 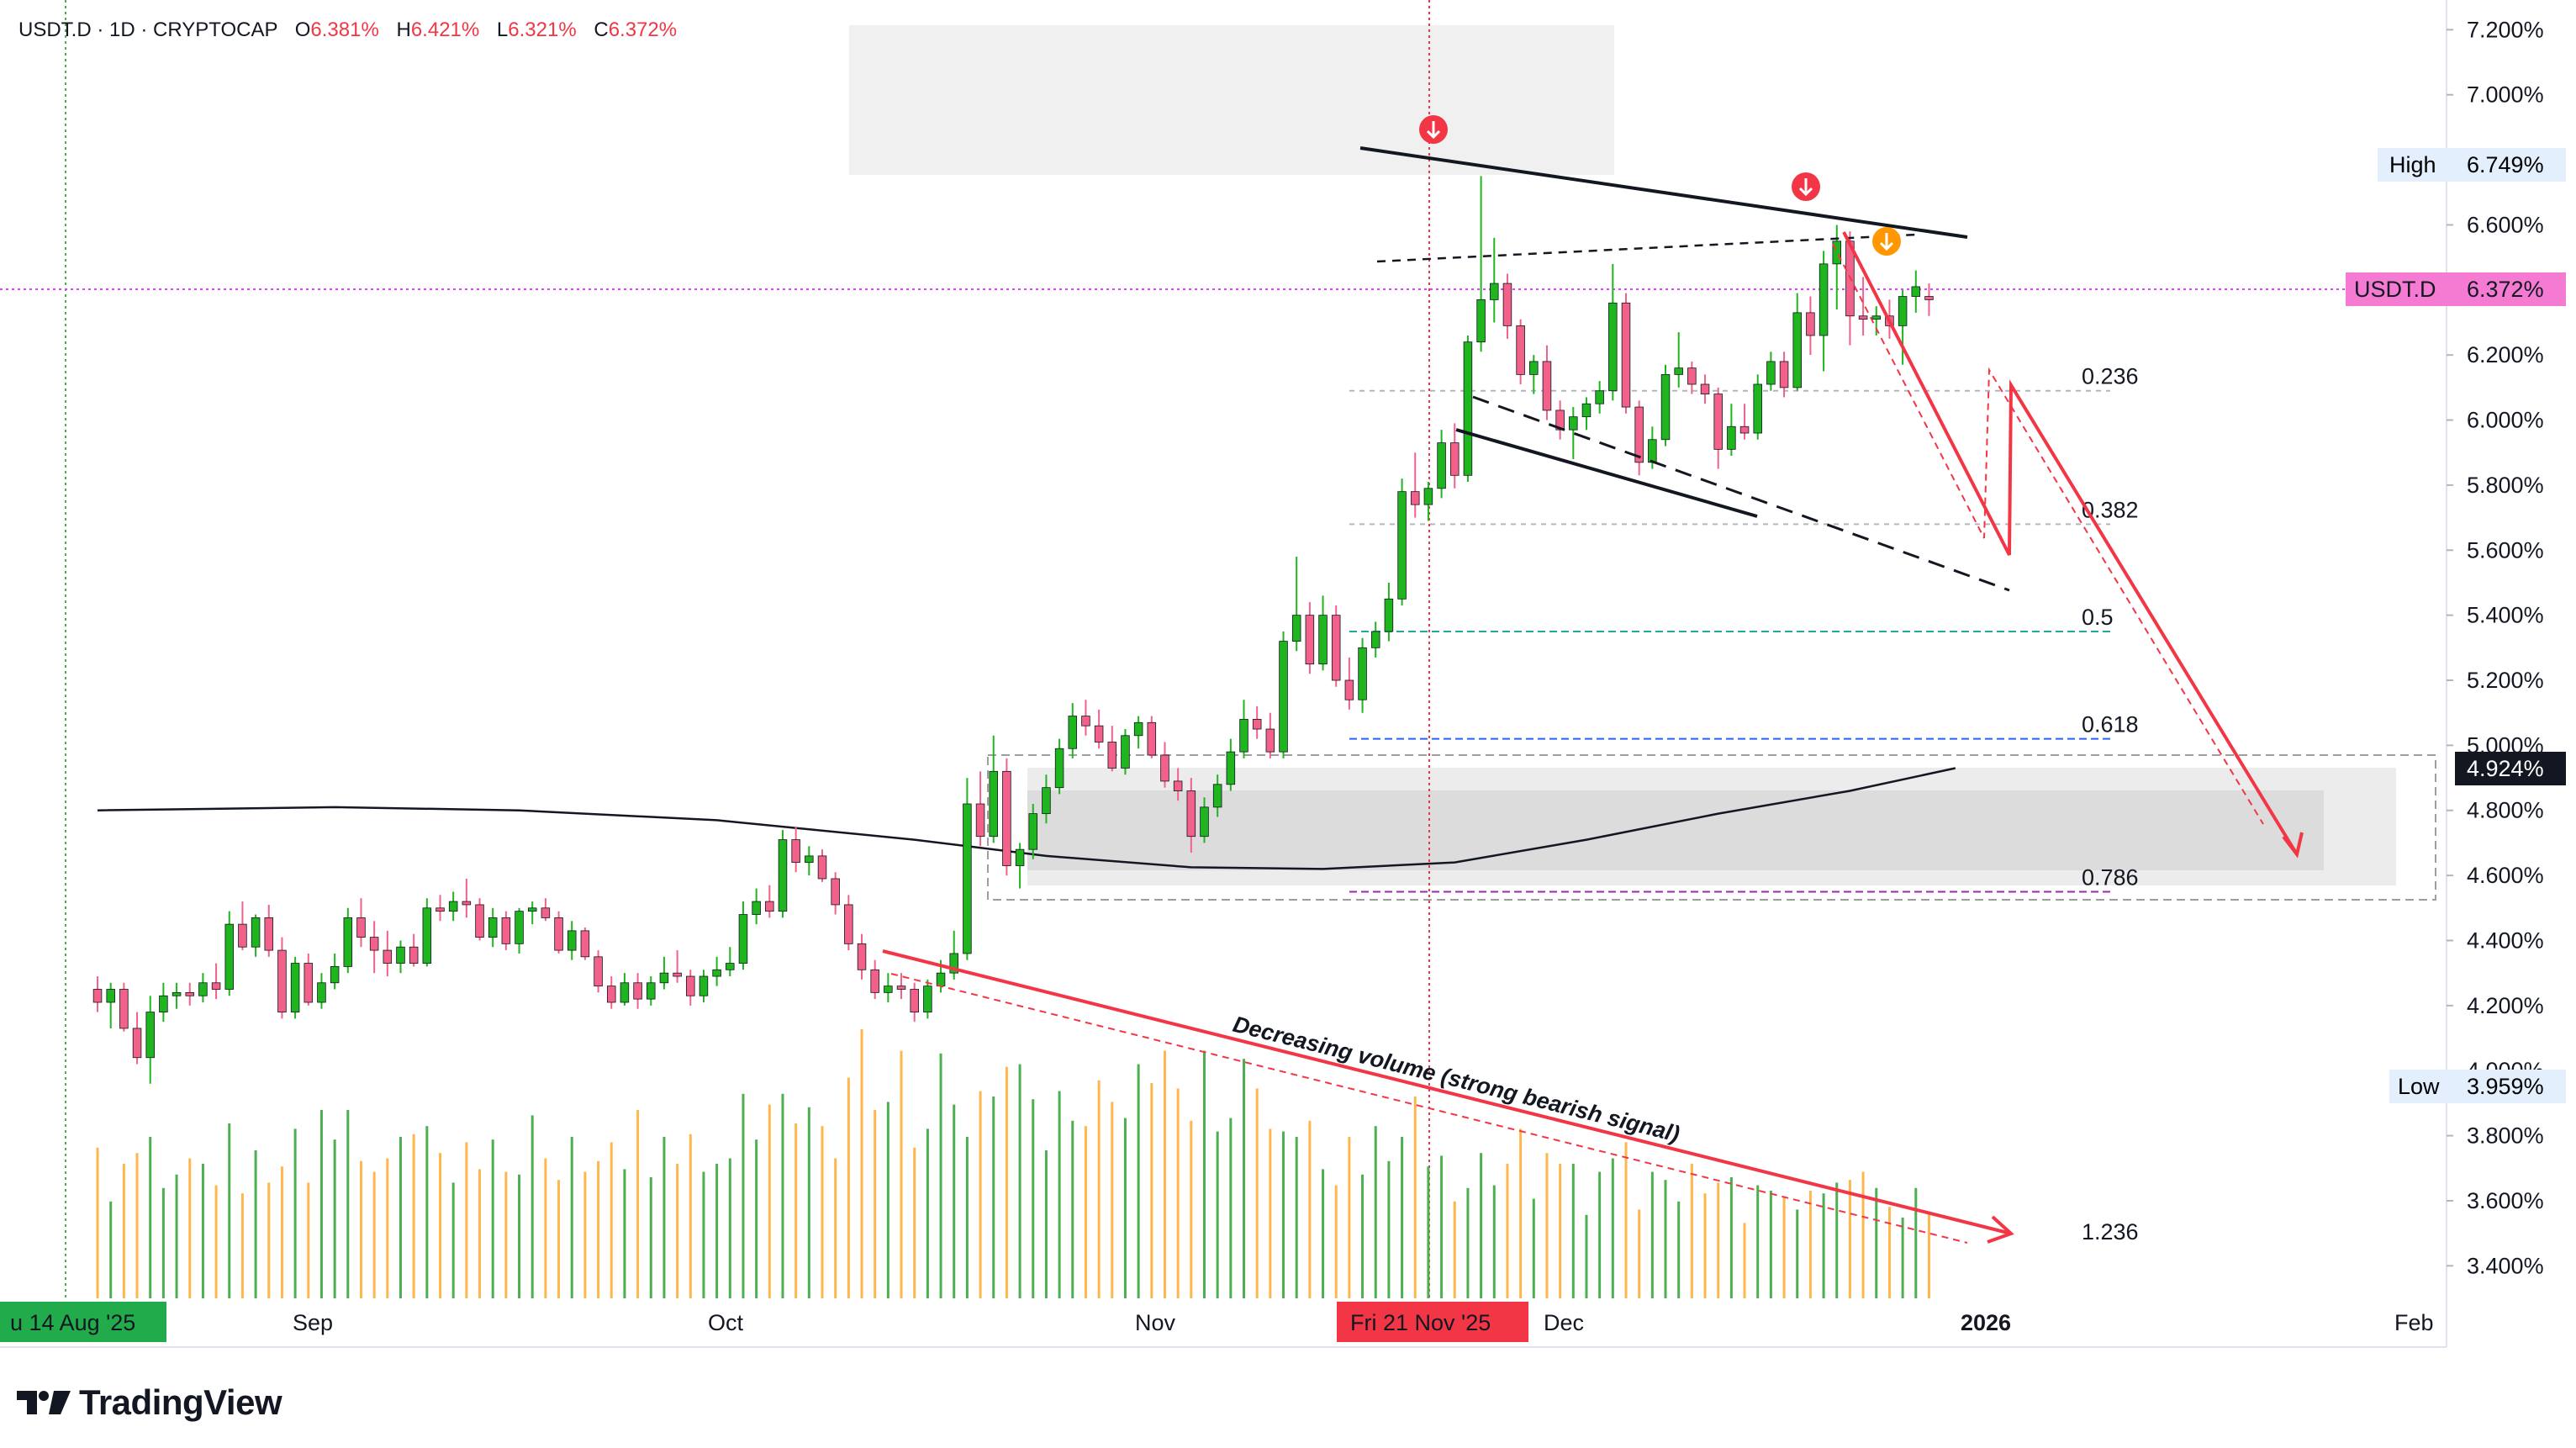 I want to click on tradingview-wordmark: TradingView, so click(x=181, y=1402).